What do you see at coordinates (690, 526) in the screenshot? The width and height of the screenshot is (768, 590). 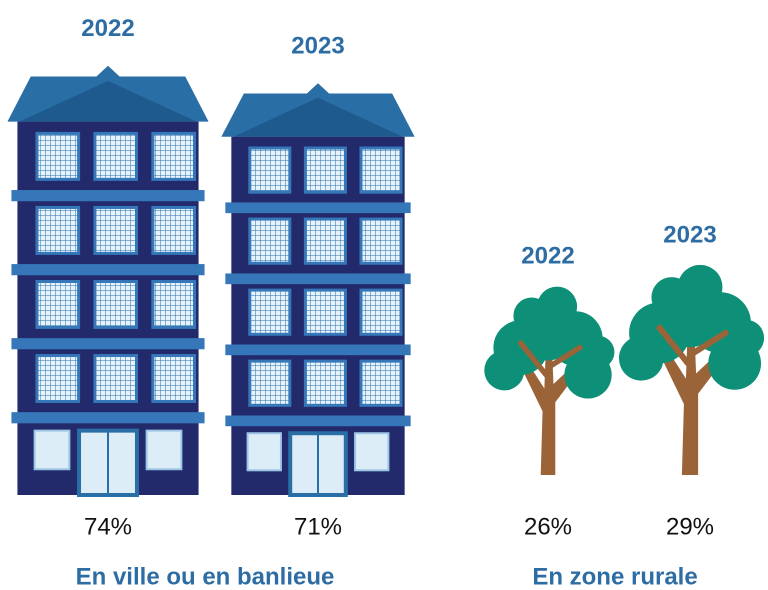 I see `value-label: 29%` at bounding box center [690, 526].